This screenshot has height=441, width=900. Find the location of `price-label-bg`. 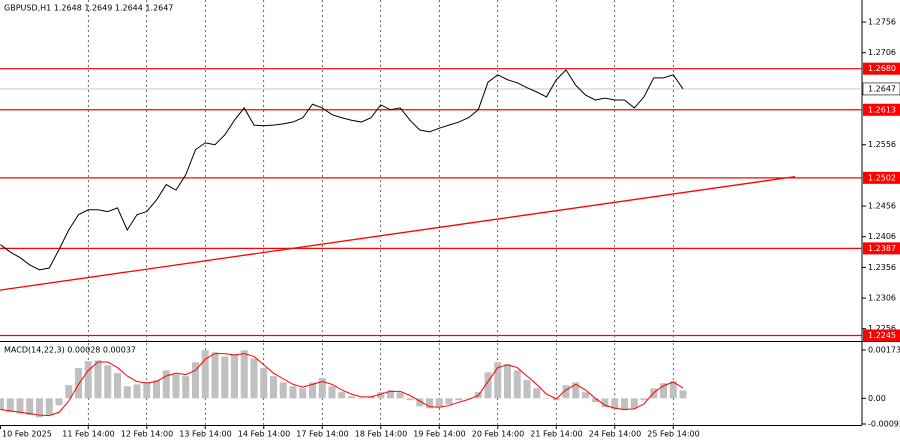

price-label-bg is located at coordinates (881, 89).